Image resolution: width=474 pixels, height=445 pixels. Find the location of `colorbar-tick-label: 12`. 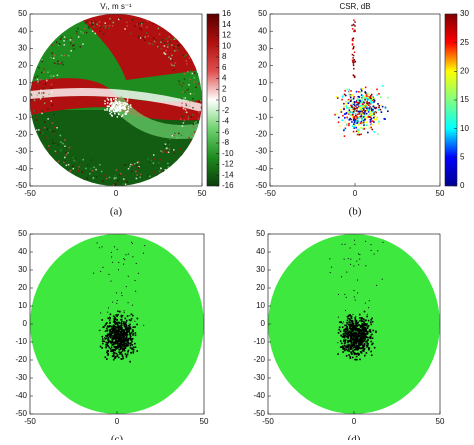

colorbar-tick-label: 12 is located at coordinates (226, 35).